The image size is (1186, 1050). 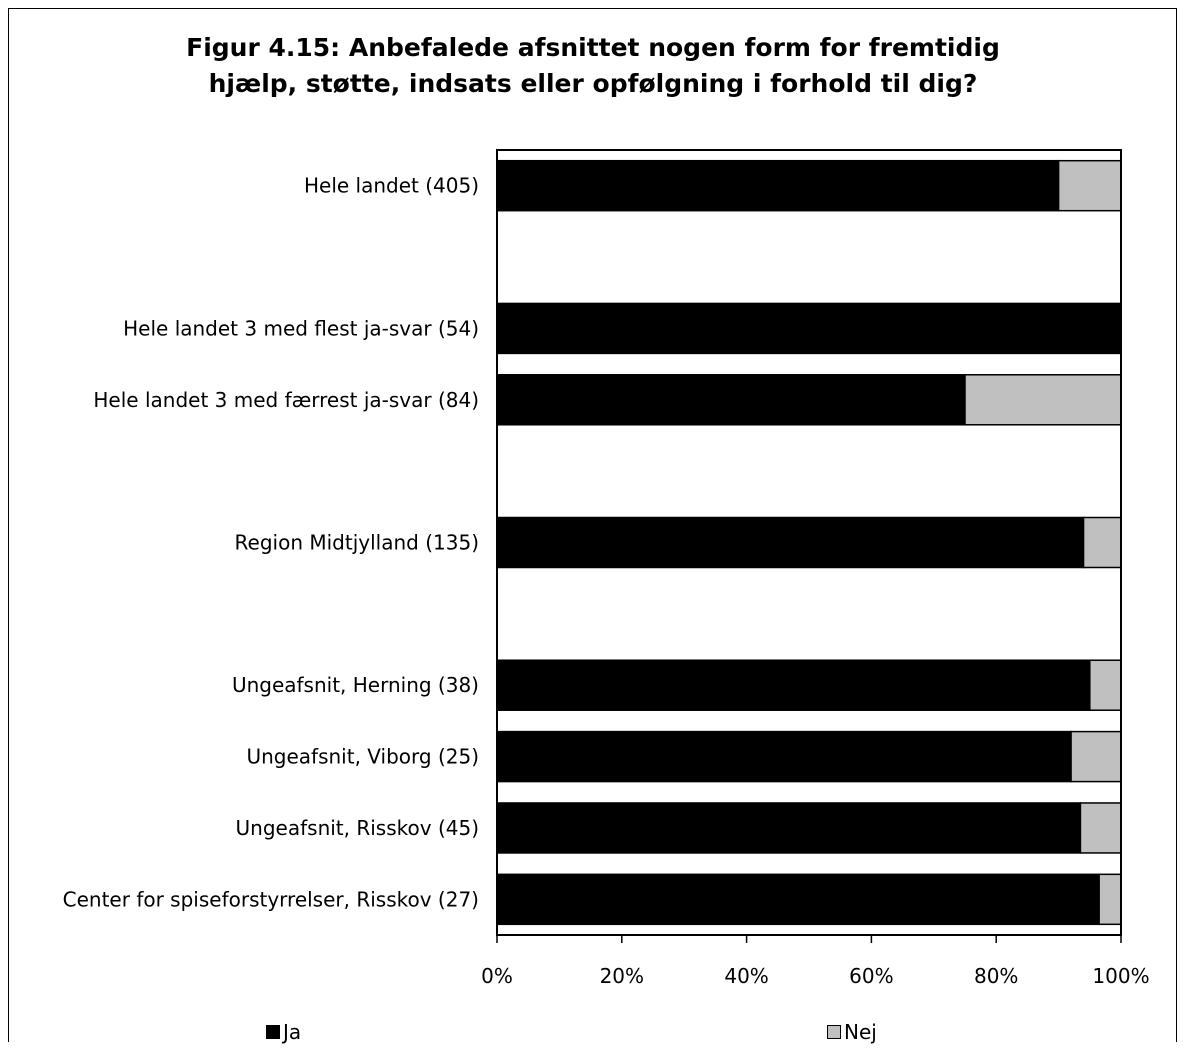 I want to click on category-label-3: Hele landet 3 med færrest ja-svar (84), so click(x=286, y=400).